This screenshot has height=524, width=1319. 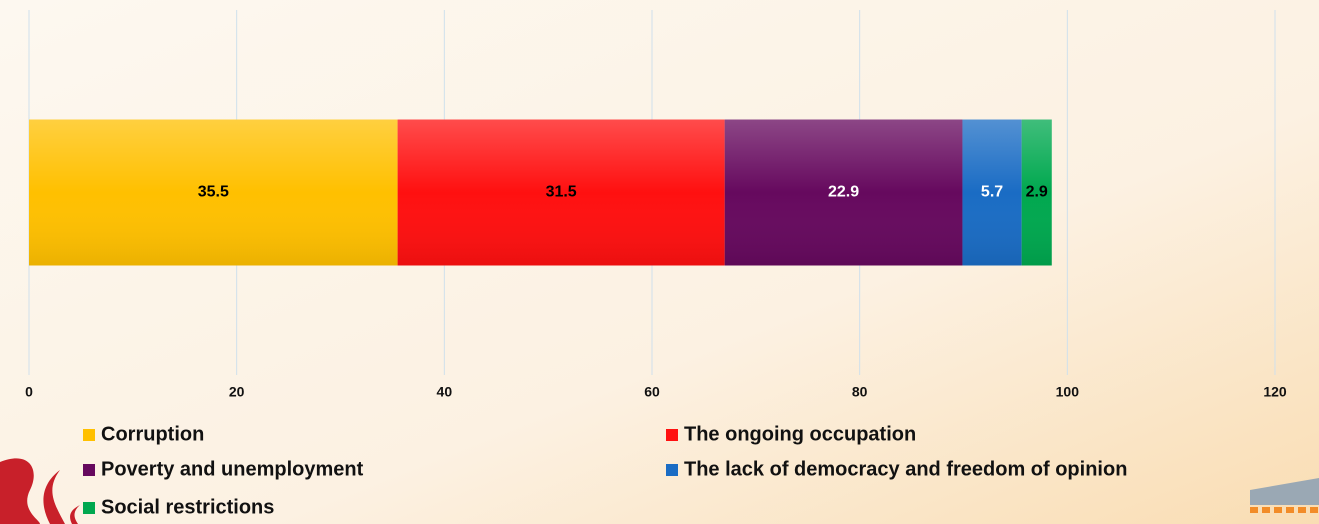 I want to click on legend-label: Poverty and unemployment, so click(x=232, y=469).